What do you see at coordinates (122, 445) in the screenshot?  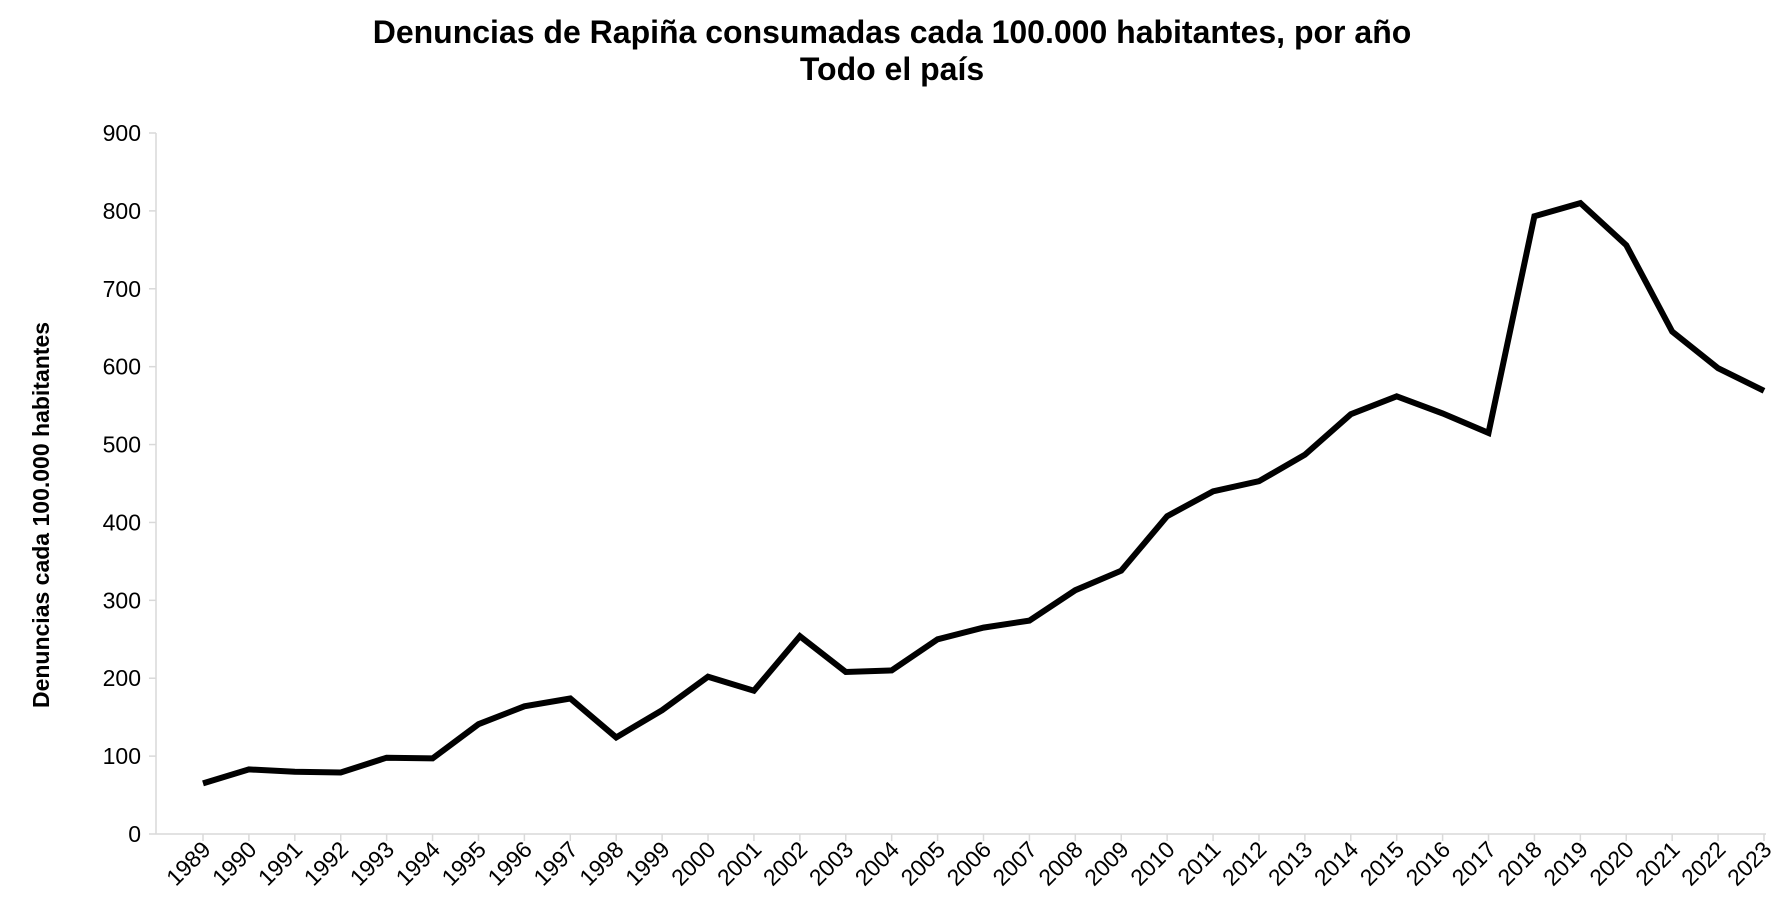 I see `y-tick-label: 500` at bounding box center [122, 445].